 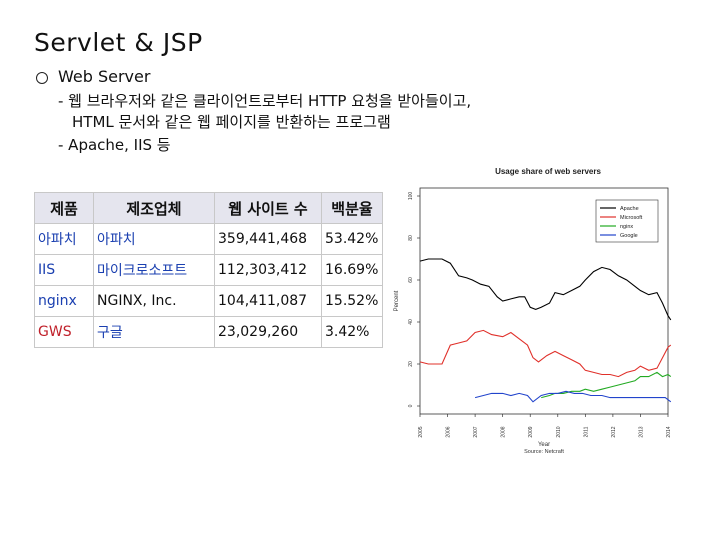 I want to click on table-row: 아파치 아파치 359,441,468 53.42%, so click(x=208, y=239).